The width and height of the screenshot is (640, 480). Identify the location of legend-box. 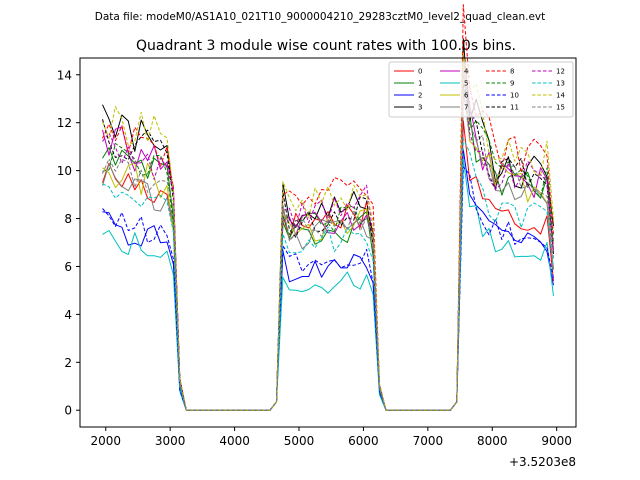
(481, 89).